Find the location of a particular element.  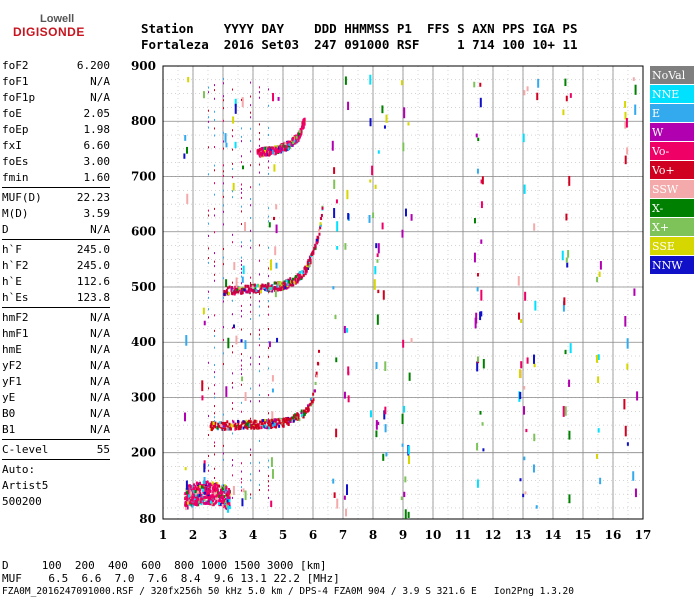

x-tick-label: 17 is located at coordinates (643, 535).